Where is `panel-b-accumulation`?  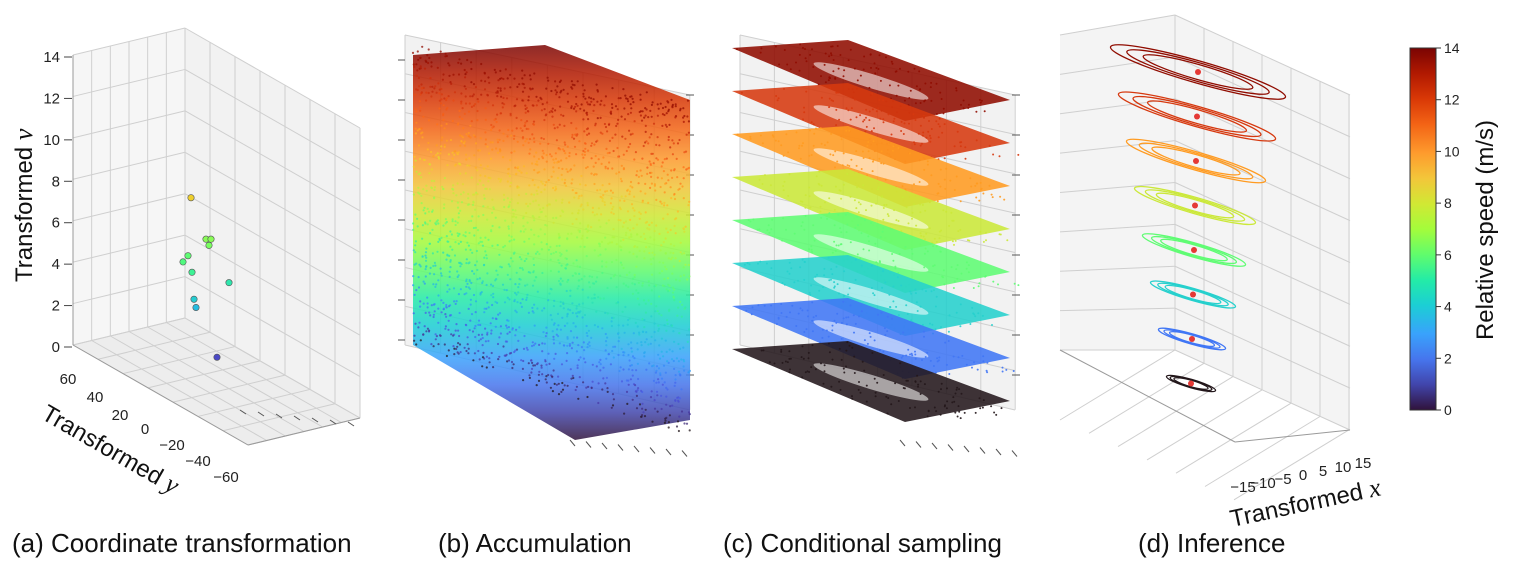
panel-b-accumulation is located at coordinates (546, 245).